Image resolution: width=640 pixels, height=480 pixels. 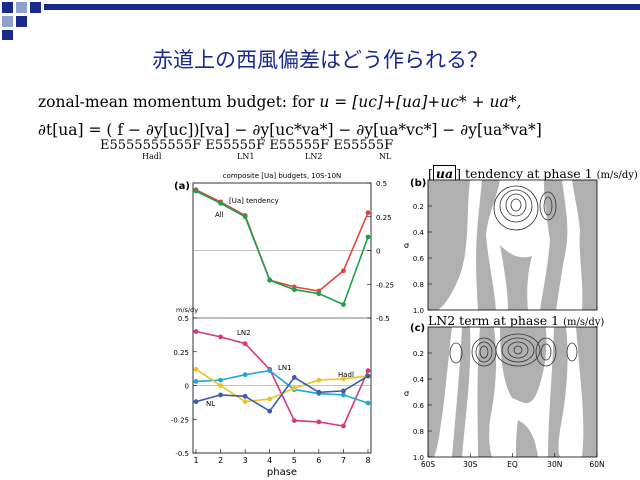 What do you see at coordinates (269, 460) in the screenshot?
I see `x-tick-label: 4` at bounding box center [269, 460].